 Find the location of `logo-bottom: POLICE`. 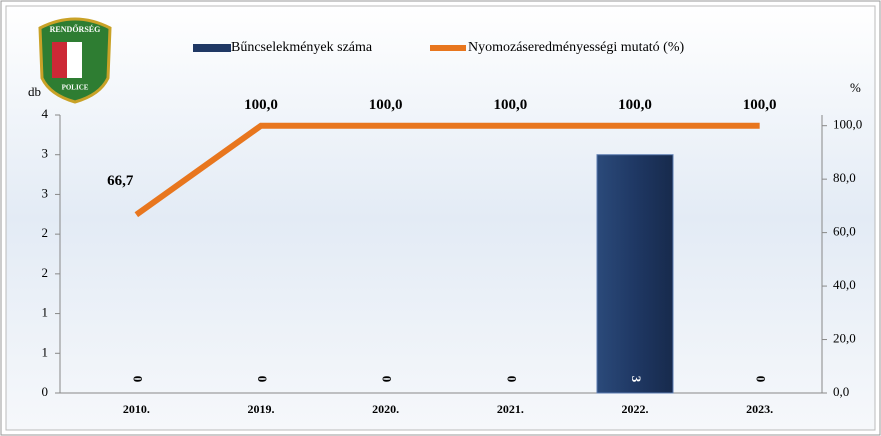

logo-bottom: POLICE is located at coordinates (75, 88).